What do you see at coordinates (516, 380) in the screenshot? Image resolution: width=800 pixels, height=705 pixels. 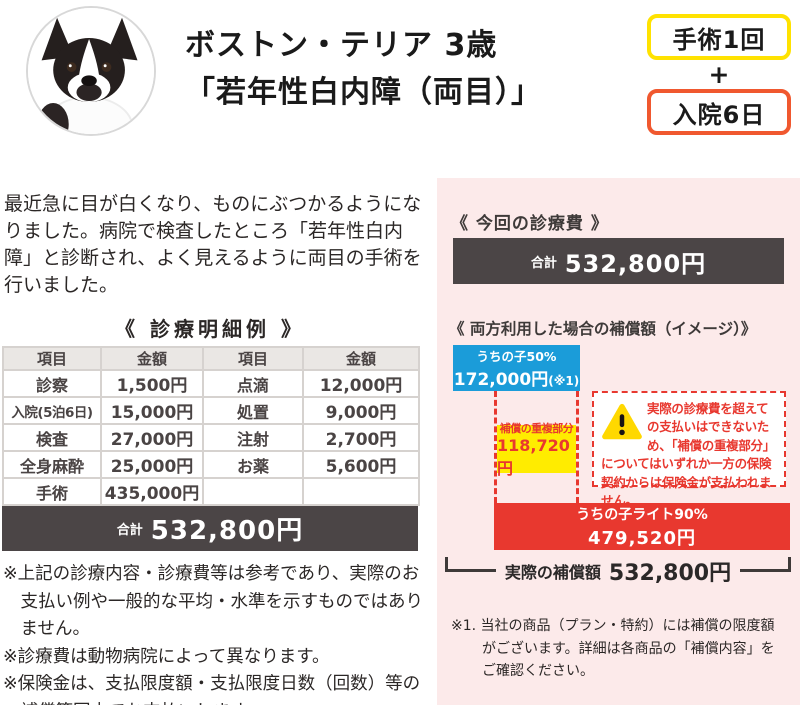 I see `plan-50-amount: 172,000円(※1)` at bounding box center [516, 380].